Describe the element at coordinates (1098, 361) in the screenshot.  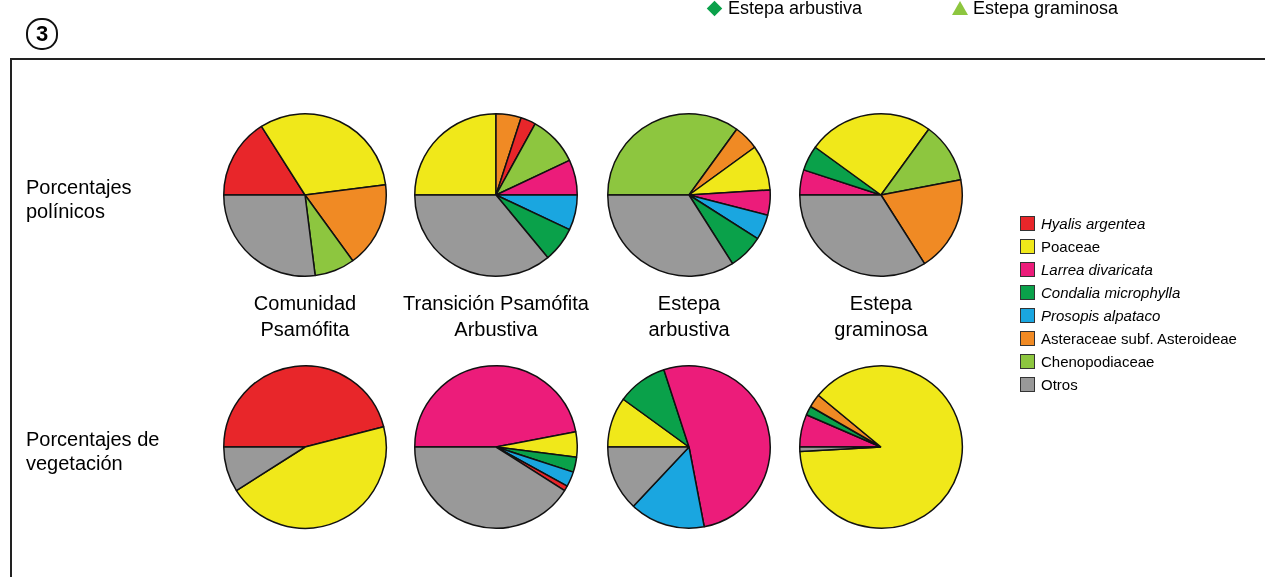
I see `category-label: Chenopodiaceae` at that location.